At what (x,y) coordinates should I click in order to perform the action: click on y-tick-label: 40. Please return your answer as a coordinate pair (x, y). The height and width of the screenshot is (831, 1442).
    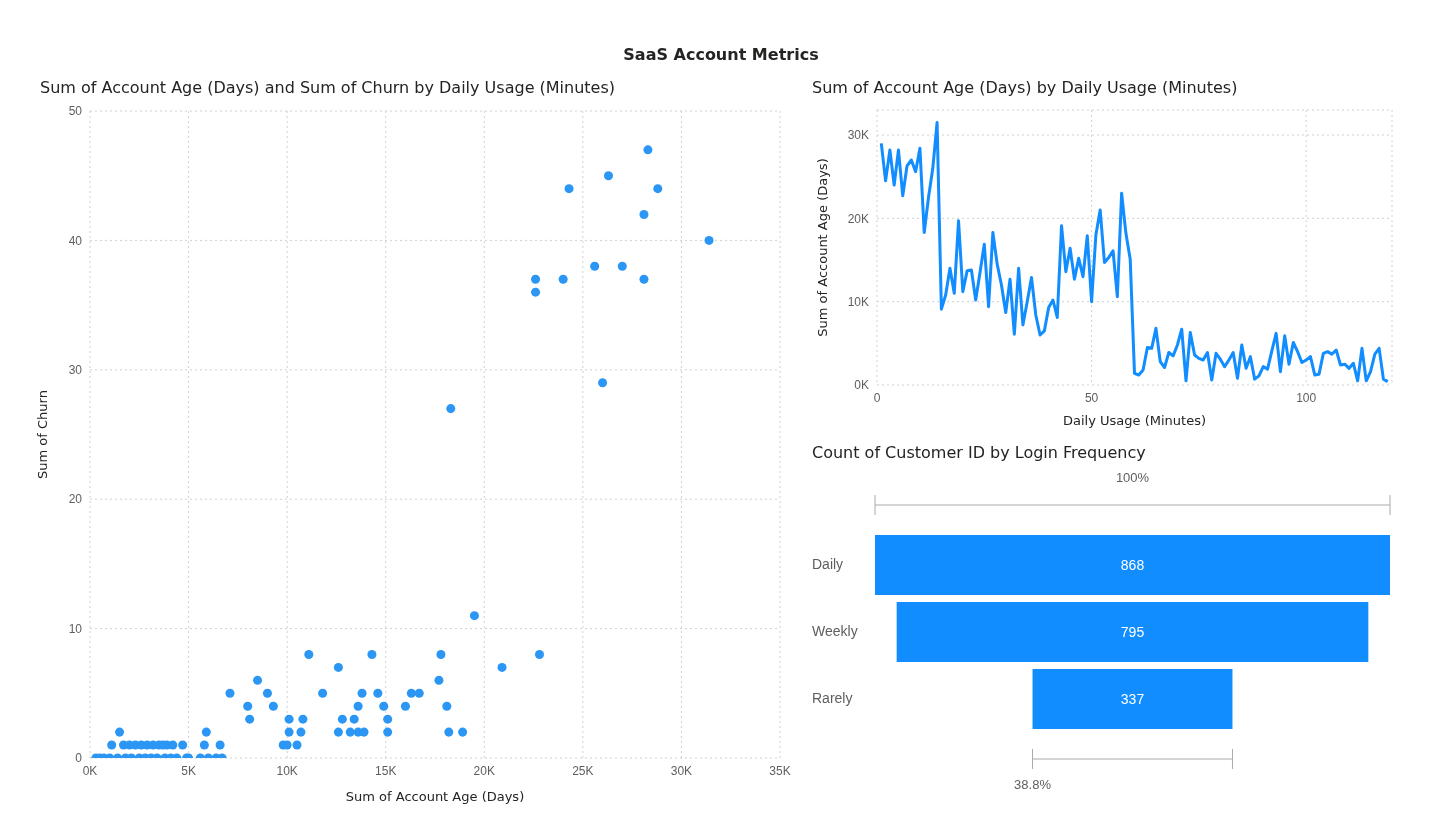
    Looking at the image, I should click on (75, 240).